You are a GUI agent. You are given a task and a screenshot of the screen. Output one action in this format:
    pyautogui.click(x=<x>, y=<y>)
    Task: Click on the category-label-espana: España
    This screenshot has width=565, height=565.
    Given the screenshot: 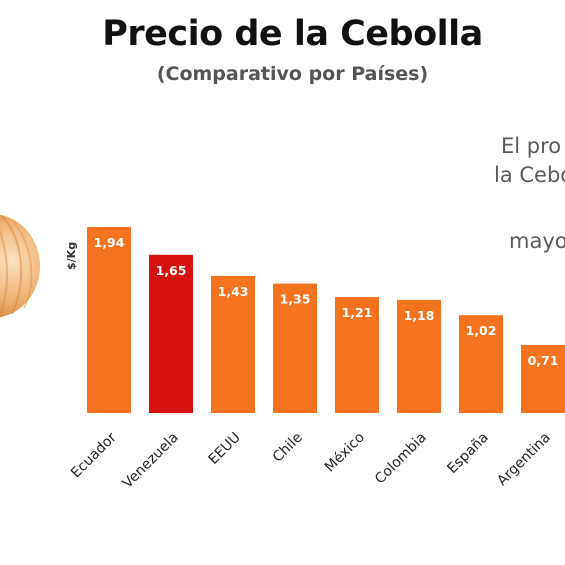 What is the action you would take?
    pyautogui.click(x=467, y=453)
    